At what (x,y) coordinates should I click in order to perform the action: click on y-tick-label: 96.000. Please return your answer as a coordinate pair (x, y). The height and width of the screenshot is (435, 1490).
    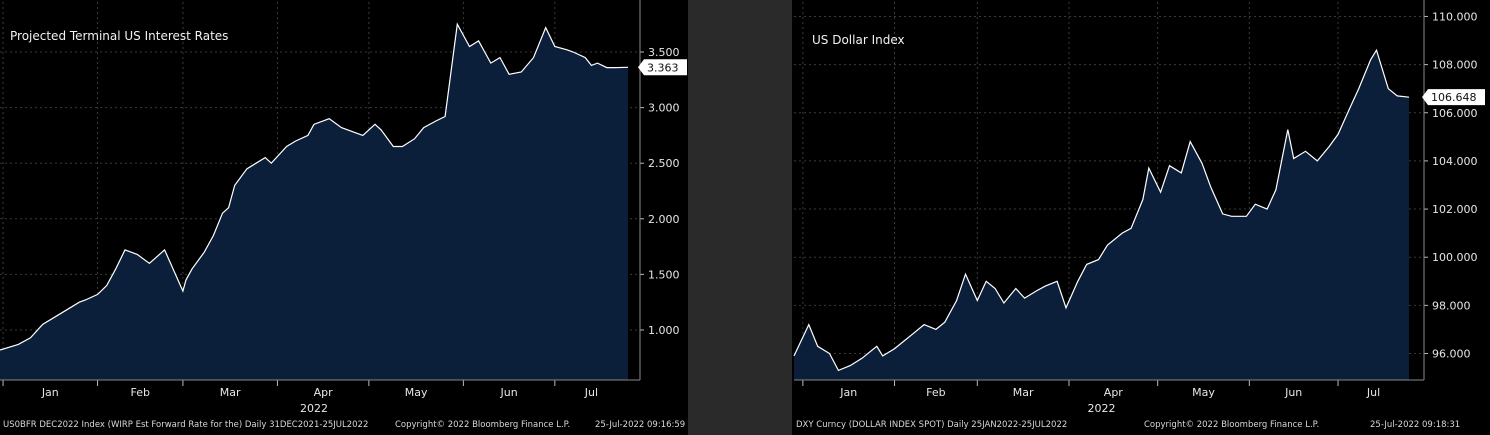
    Looking at the image, I should click on (1451, 354).